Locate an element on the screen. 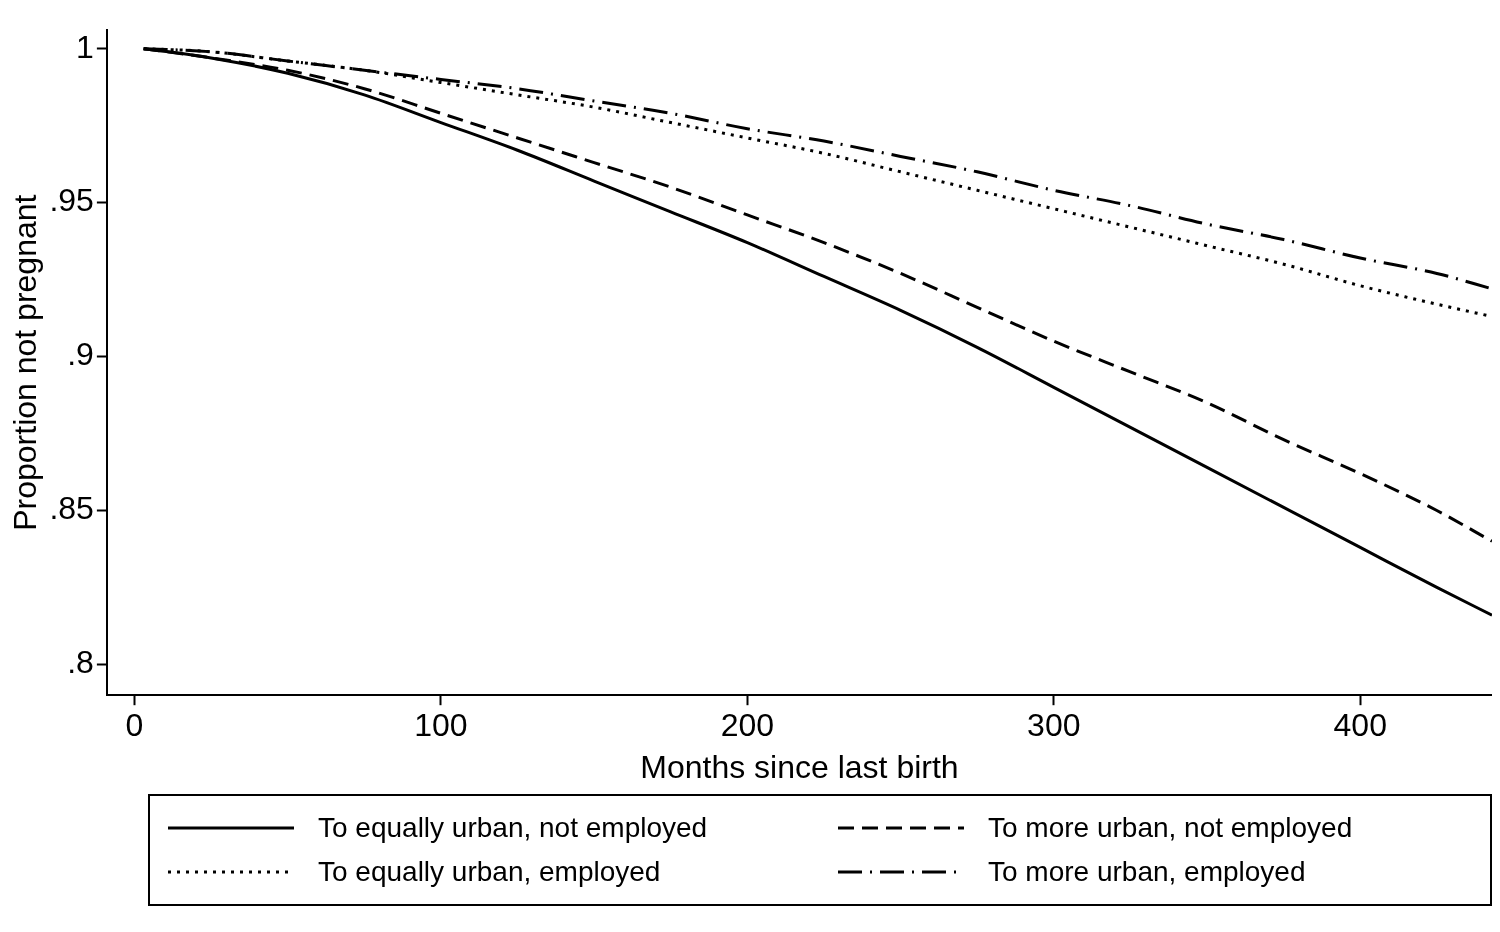 The height and width of the screenshot is (932, 1500). legend-label: To more urban, not employed is located at coordinates (1170, 828).